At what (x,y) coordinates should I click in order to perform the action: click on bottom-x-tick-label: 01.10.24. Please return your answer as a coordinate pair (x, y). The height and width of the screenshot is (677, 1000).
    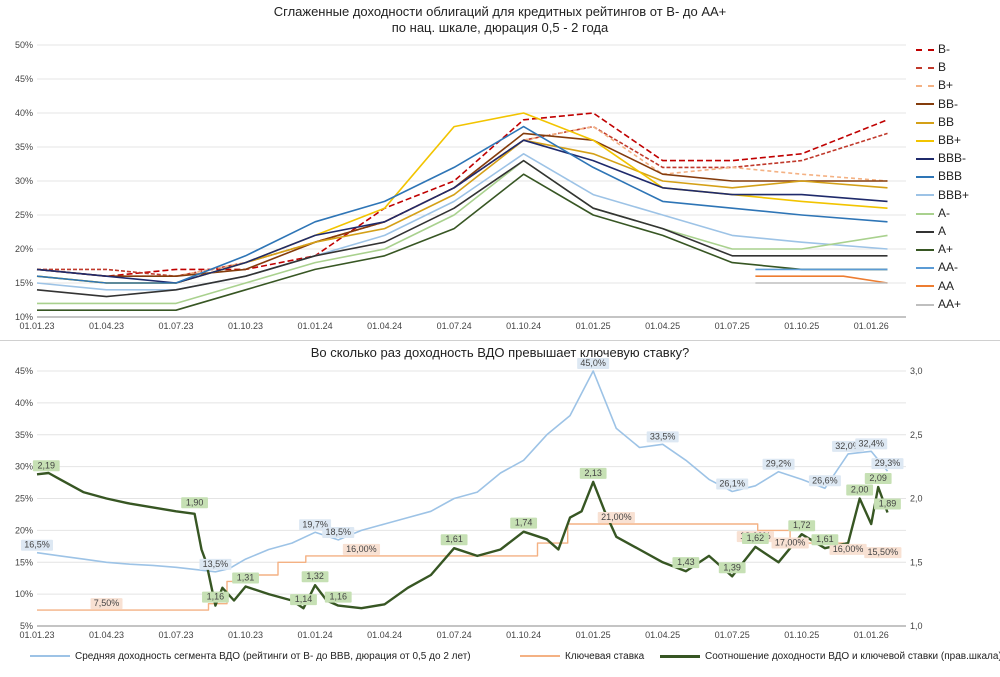
    Looking at the image, I should click on (523, 635).